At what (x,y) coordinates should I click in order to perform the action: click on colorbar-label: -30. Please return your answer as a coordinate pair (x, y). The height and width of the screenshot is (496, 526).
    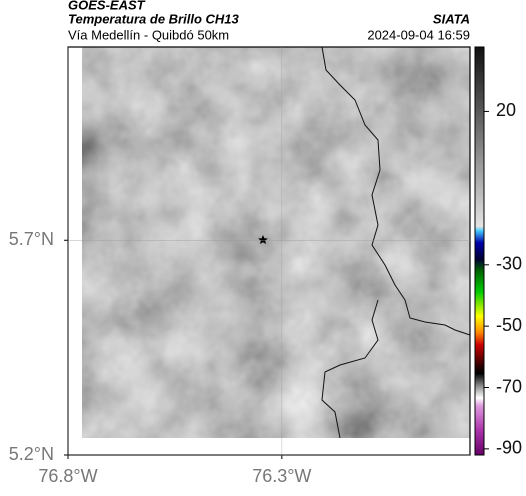
    Looking at the image, I should click on (509, 264).